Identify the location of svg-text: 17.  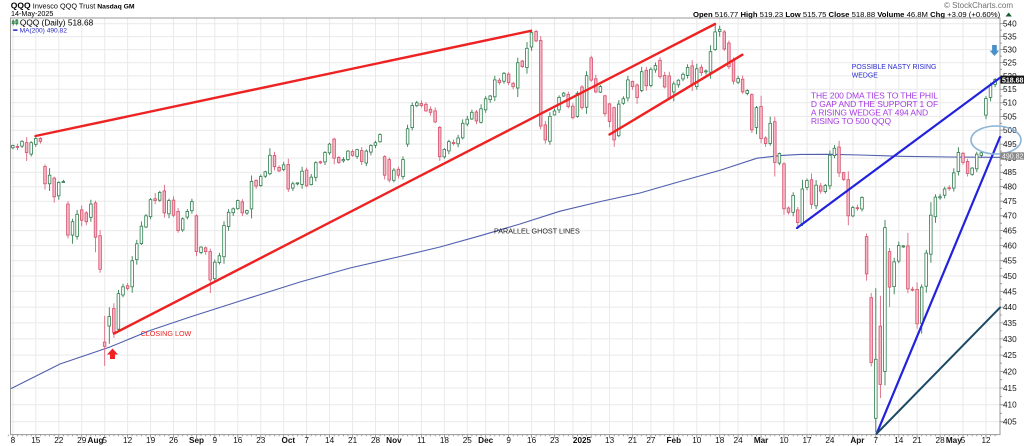
(807, 440).